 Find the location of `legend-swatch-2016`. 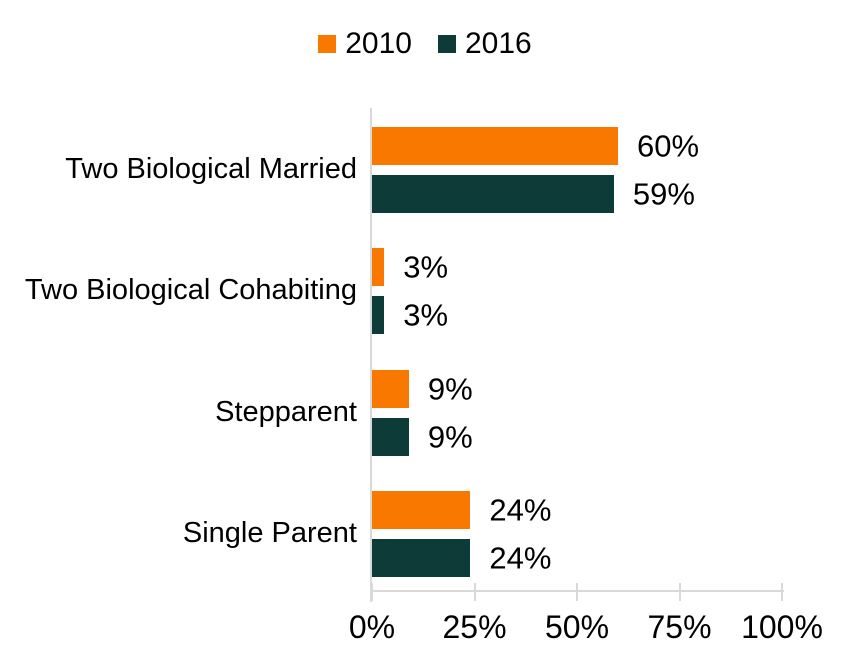

legend-swatch-2016 is located at coordinates (447, 44).